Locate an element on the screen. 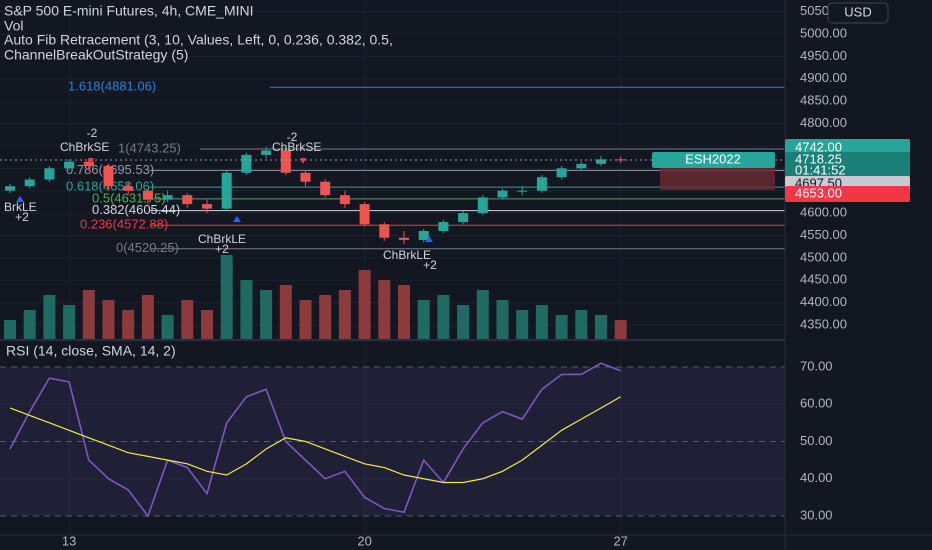 This screenshot has height=550, width=932. y-tick-label: 4950.00 is located at coordinates (823, 55).